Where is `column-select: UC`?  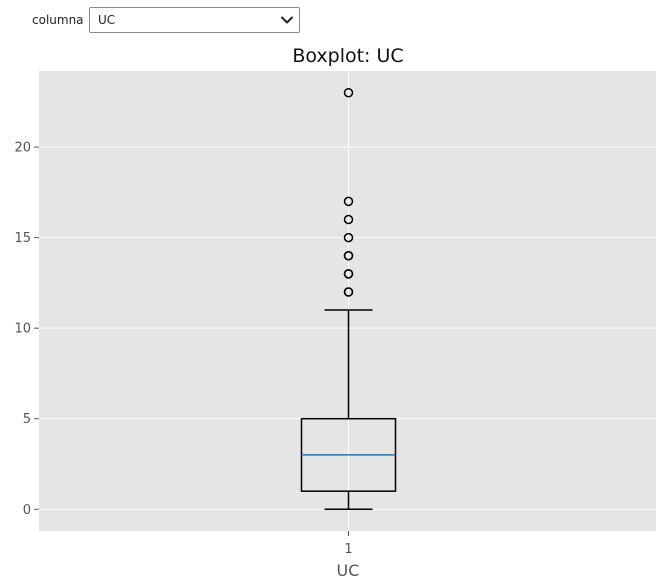
column-select: UC is located at coordinates (194, 20).